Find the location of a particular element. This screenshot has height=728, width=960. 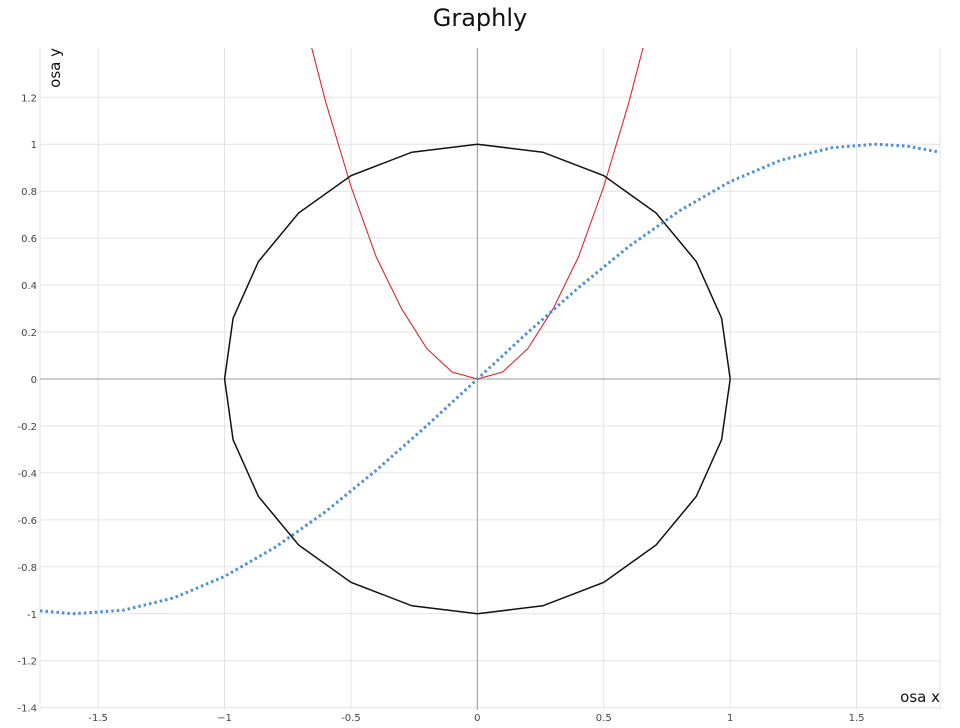

y-tick-label: 0.4 is located at coordinates (29, 286).